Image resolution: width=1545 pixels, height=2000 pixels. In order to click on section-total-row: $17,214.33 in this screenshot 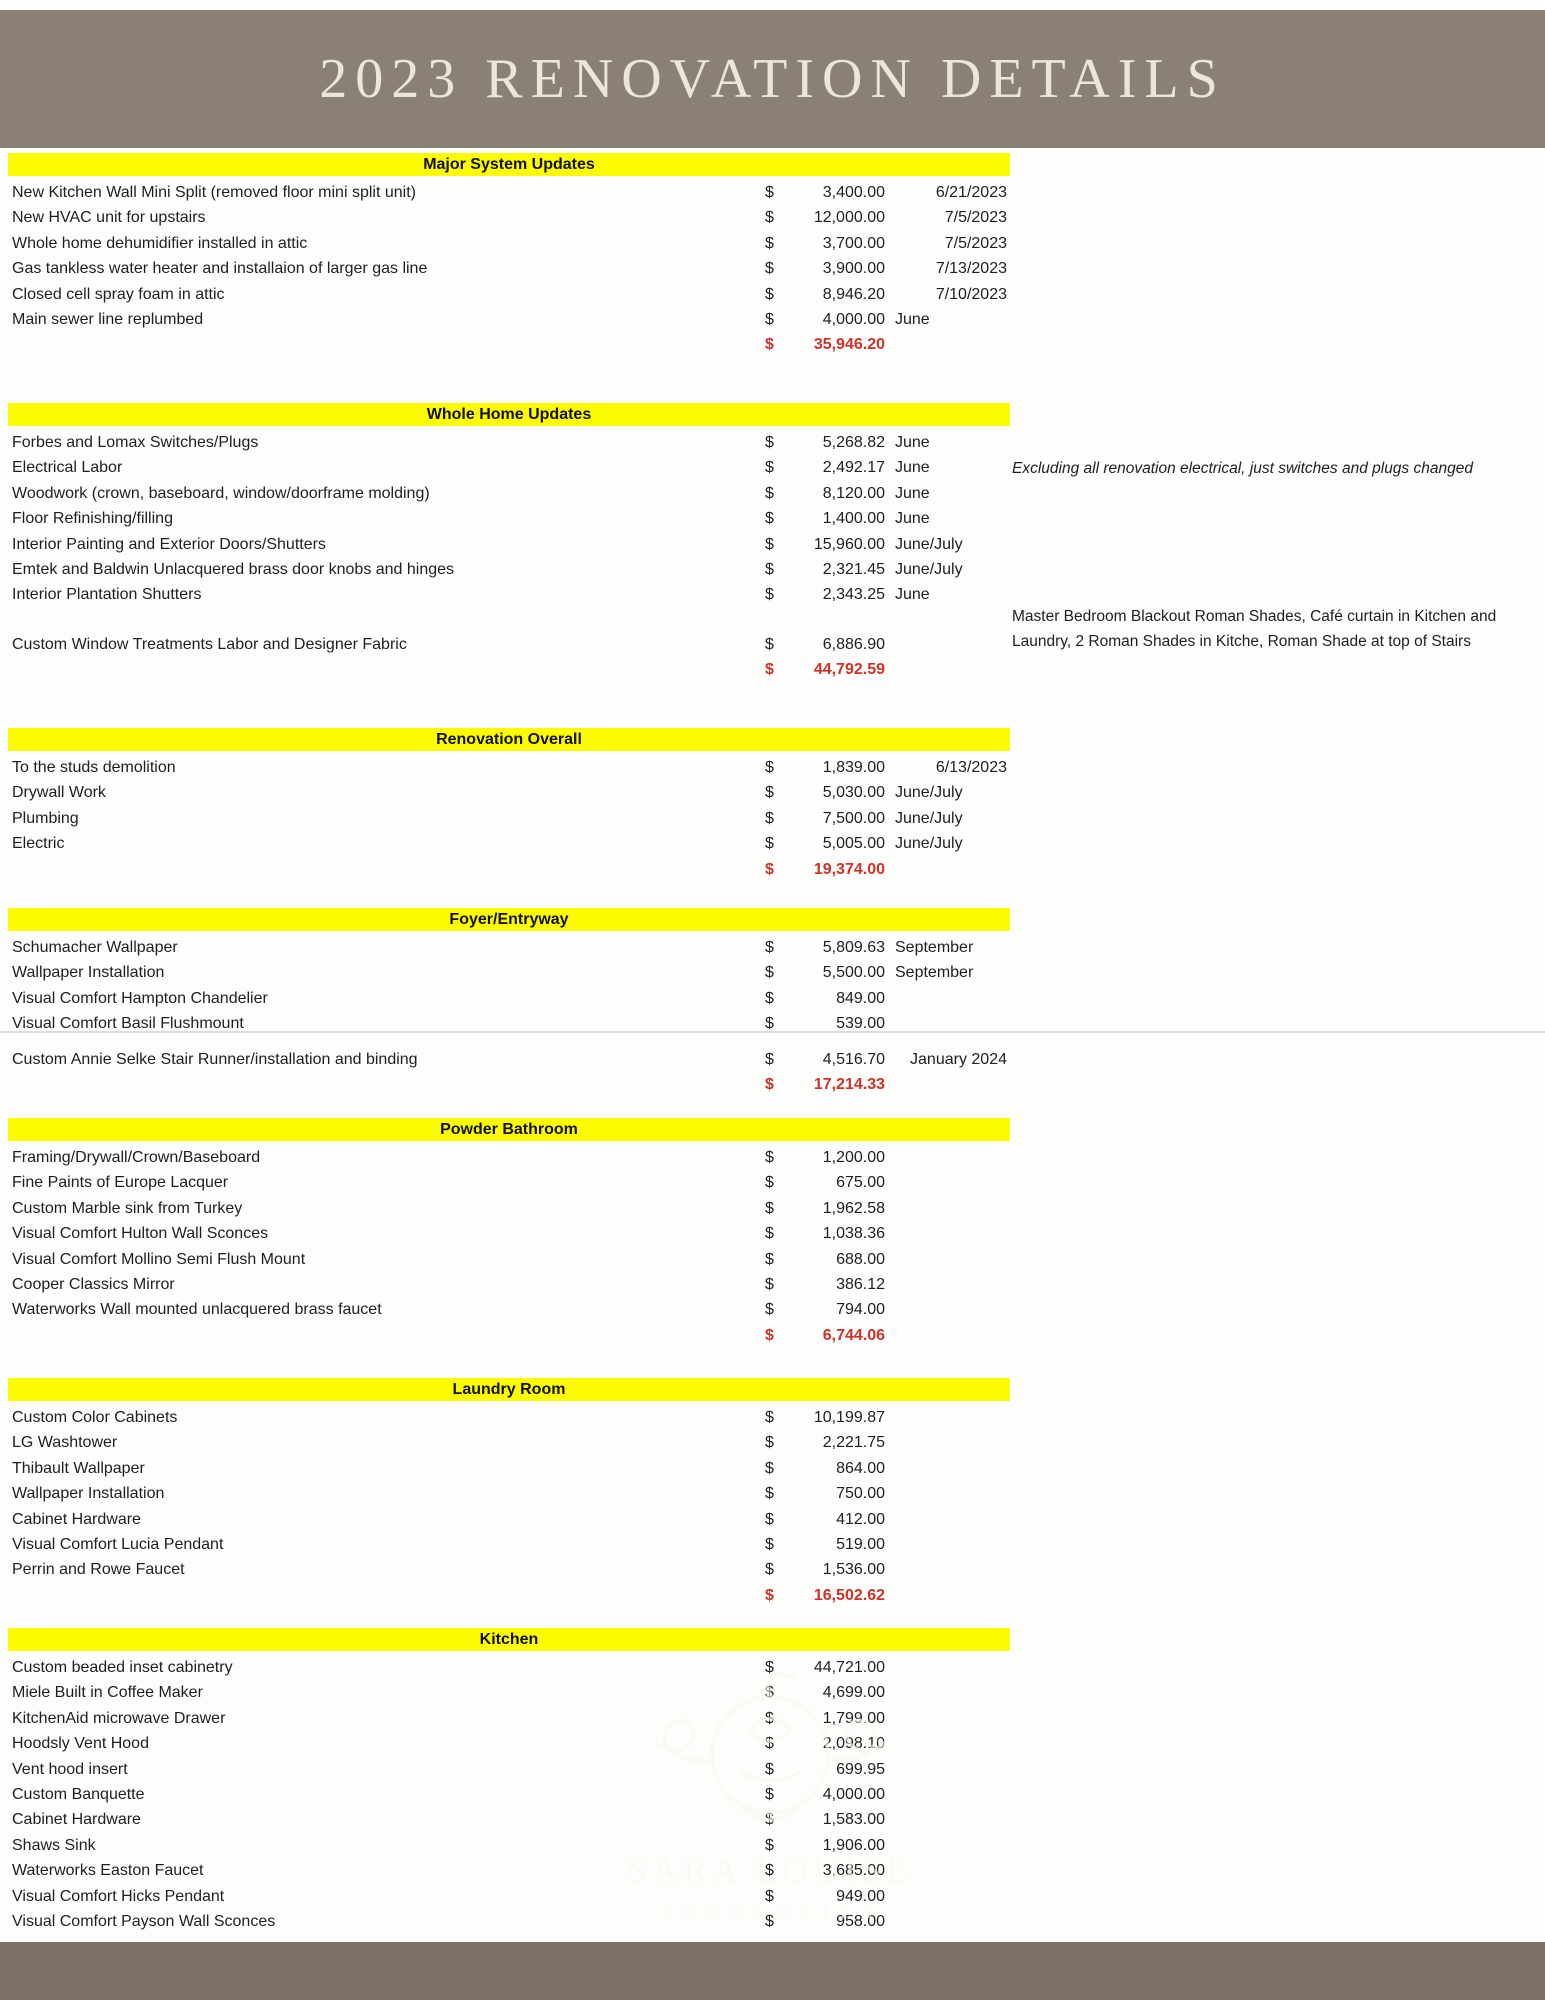, I will do `click(772, 1085)`.